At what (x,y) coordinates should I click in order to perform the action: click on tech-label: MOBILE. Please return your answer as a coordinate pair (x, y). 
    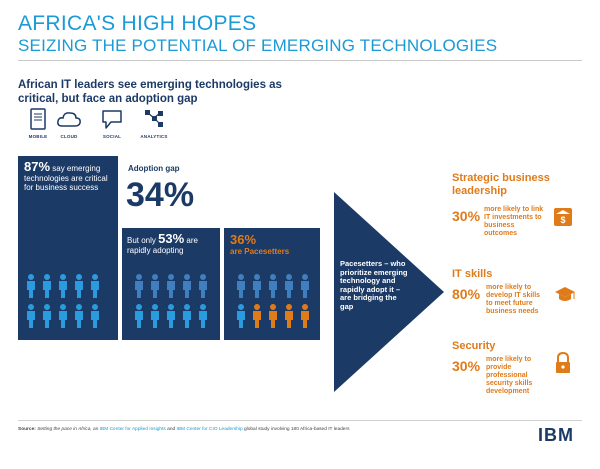
    Looking at the image, I should click on (38, 136).